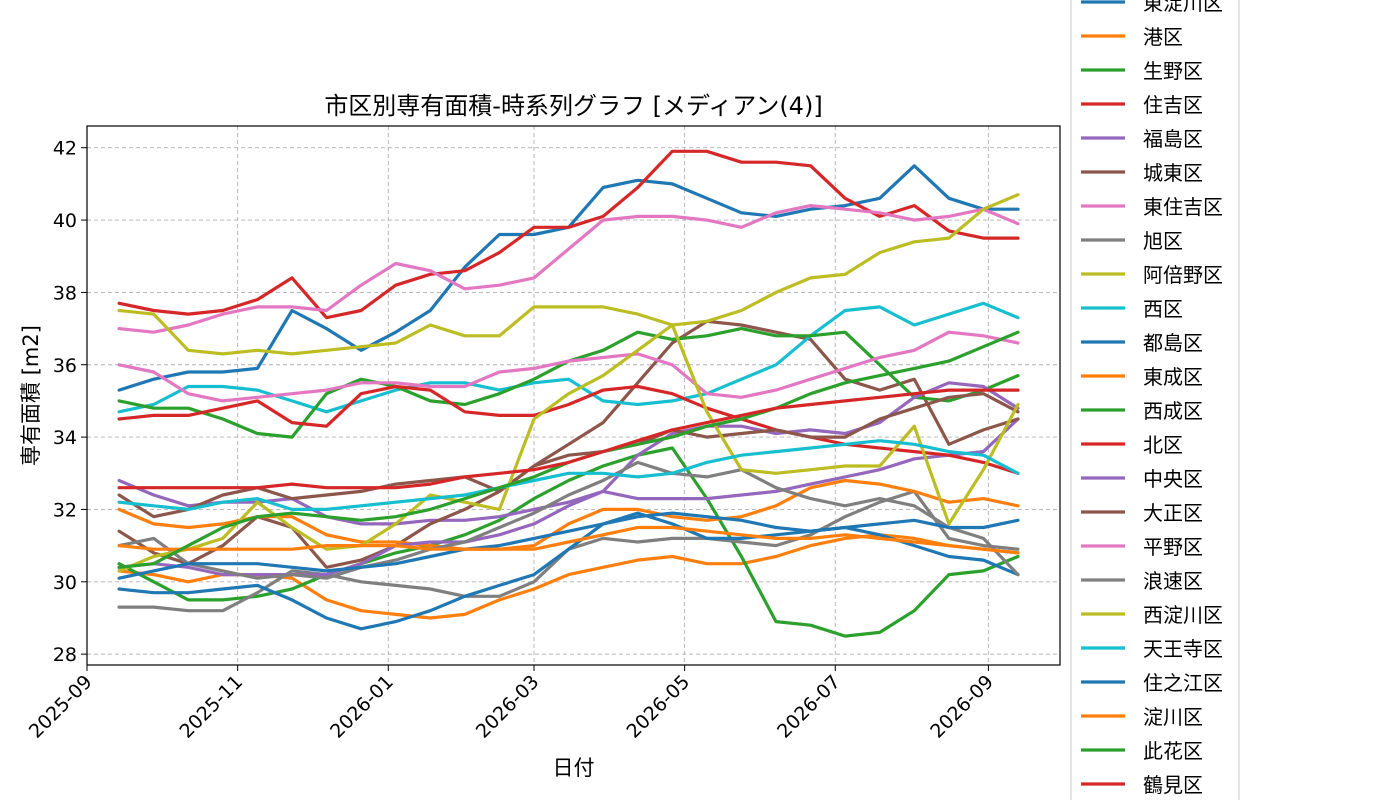 Image resolution: width=1400 pixels, height=800 pixels. Describe the element at coordinates (61, 707) in the screenshot. I see `x-tick-label: 2025-09` at that location.